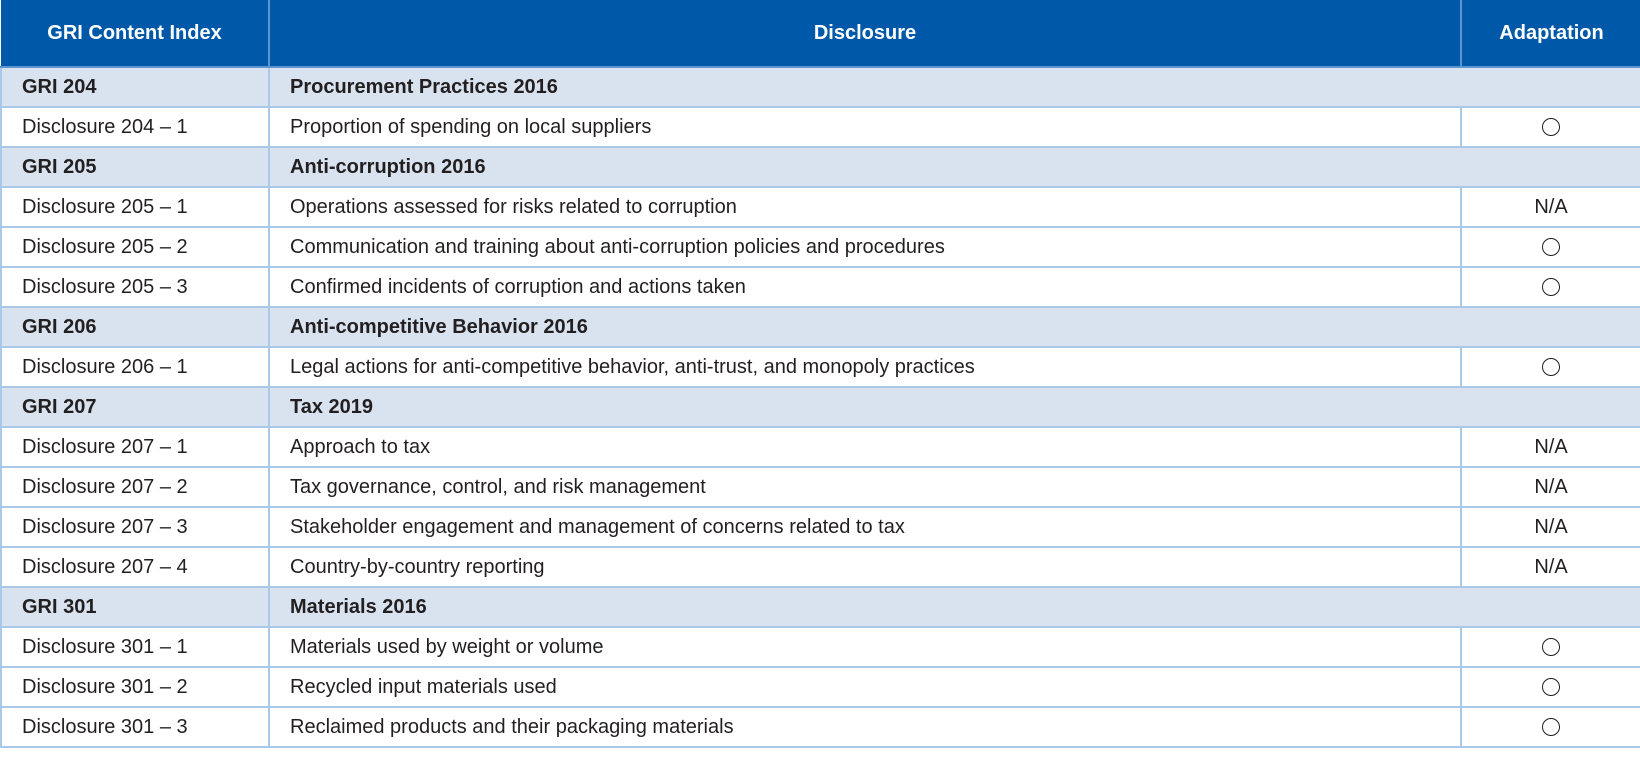 This screenshot has width=1640, height=780. I want to click on section-row: GRI 204 Procurement Practices 2016, so click(820, 87).